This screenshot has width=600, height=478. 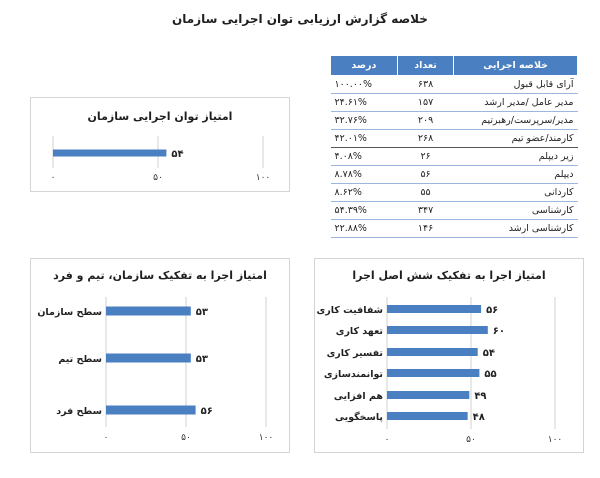 I want to click on row-count: ۲۶۸, so click(x=425, y=138).